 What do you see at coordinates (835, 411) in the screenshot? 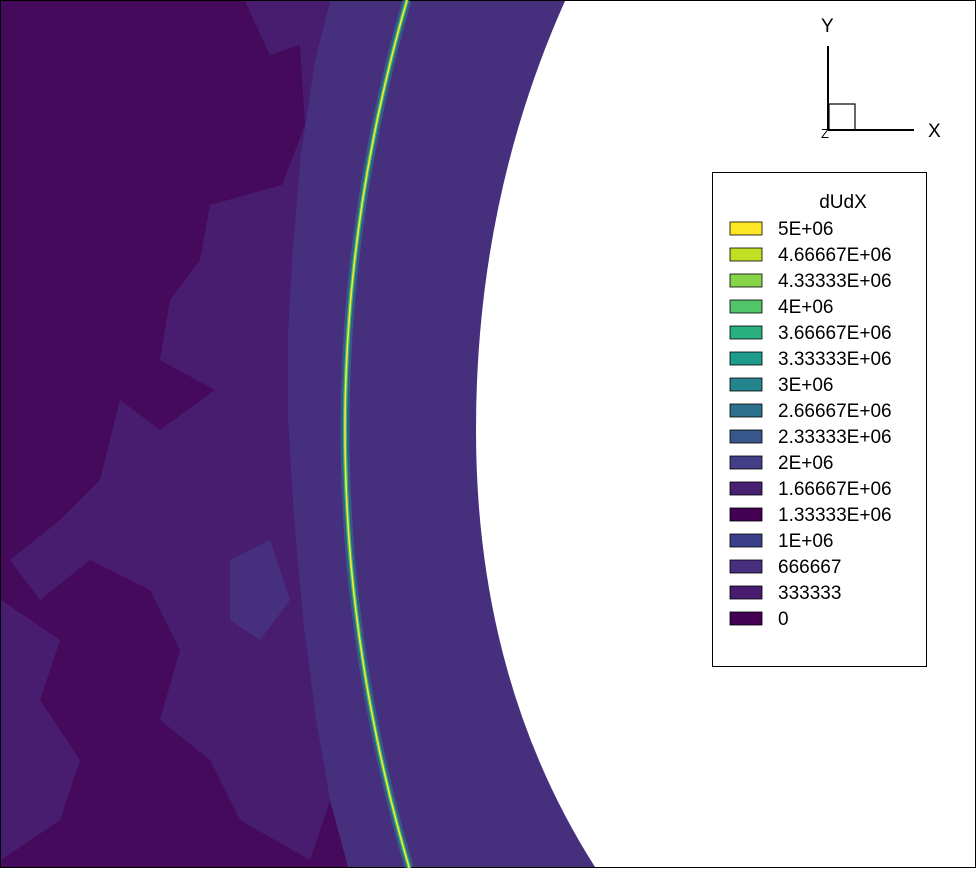
I see `legend-label-7: 2.66667E+06` at bounding box center [835, 411].